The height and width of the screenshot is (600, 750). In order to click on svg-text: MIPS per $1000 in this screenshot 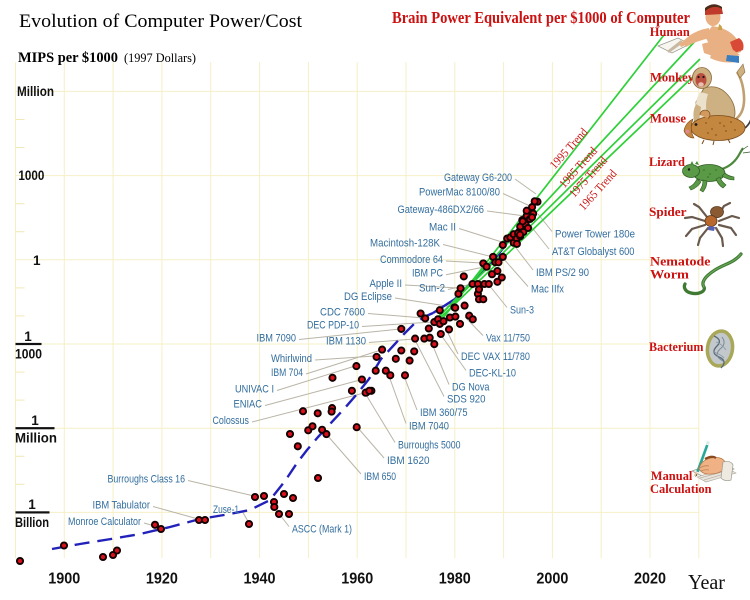, I will do `click(68, 58)`.